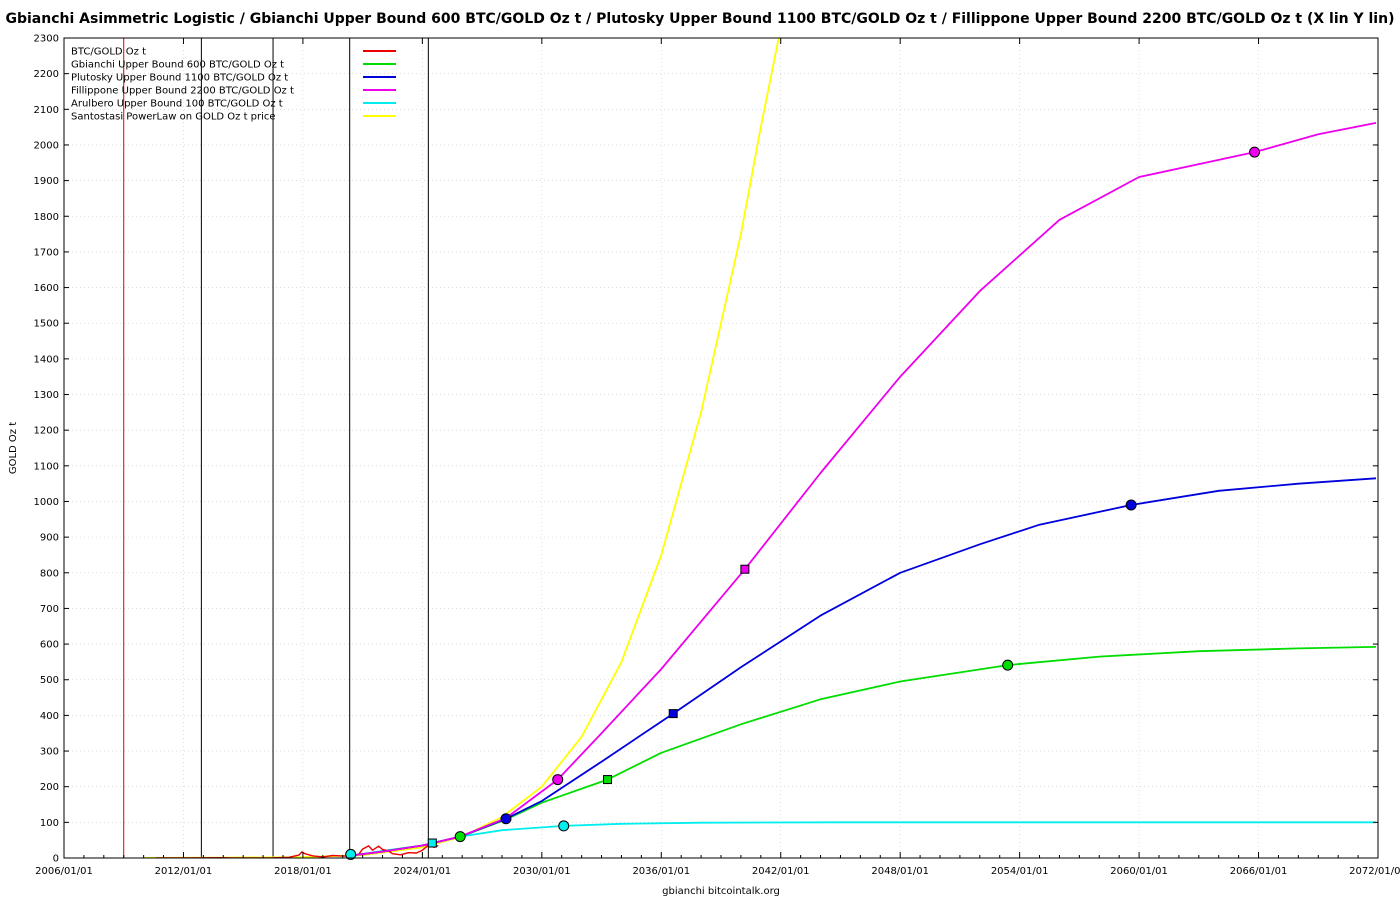 Image resolution: width=1400 pixels, height=900 pixels. What do you see at coordinates (46, 145) in the screenshot?
I see `y-tick-label: 2000` at bounding box center [46, 145].